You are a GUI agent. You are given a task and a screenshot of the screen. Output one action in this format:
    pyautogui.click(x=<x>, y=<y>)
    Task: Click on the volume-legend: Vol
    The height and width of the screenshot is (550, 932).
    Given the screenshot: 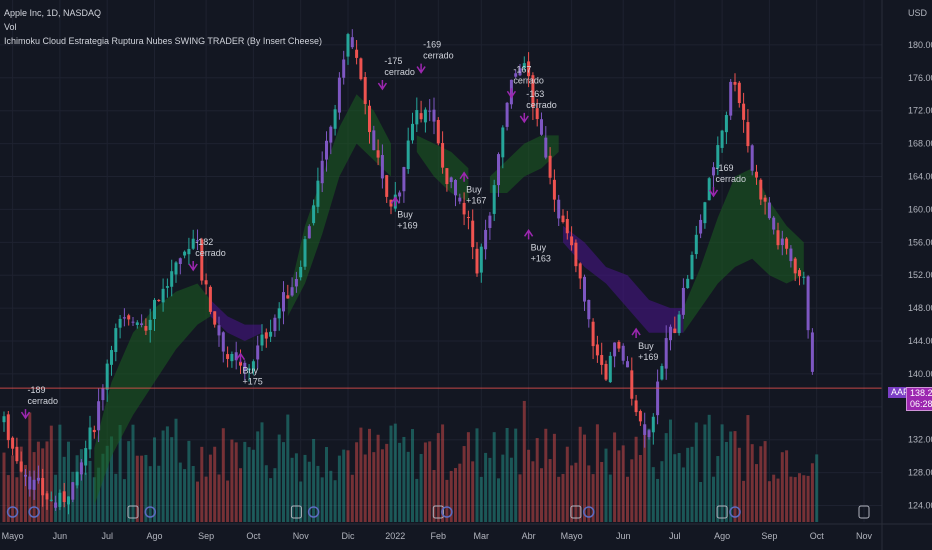 What is the action you would take?
    pyautogui.click(x=10, y=27)
    